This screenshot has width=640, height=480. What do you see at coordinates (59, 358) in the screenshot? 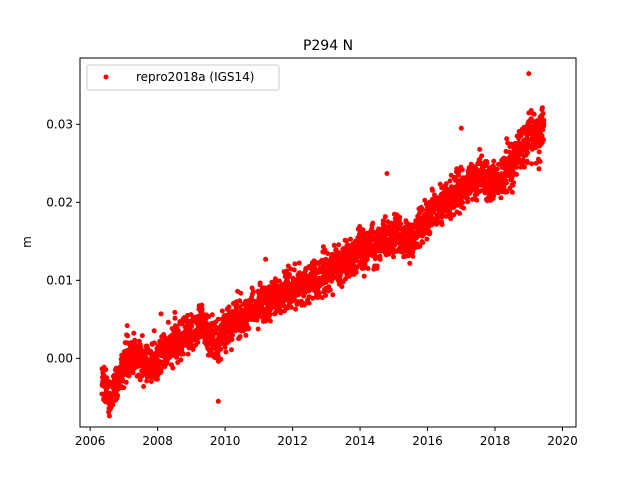
I see `y-tick-label: 0.00` at bounding box center [59, 358].